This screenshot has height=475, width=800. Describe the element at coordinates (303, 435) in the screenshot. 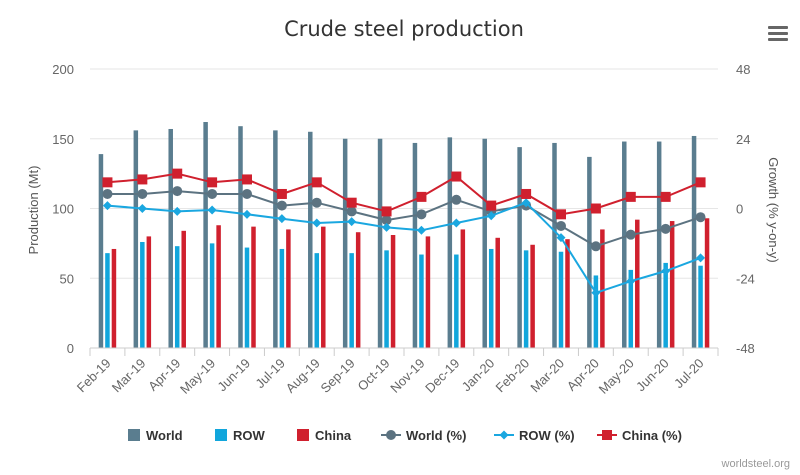

I see `legend-swatch-china` at that location.